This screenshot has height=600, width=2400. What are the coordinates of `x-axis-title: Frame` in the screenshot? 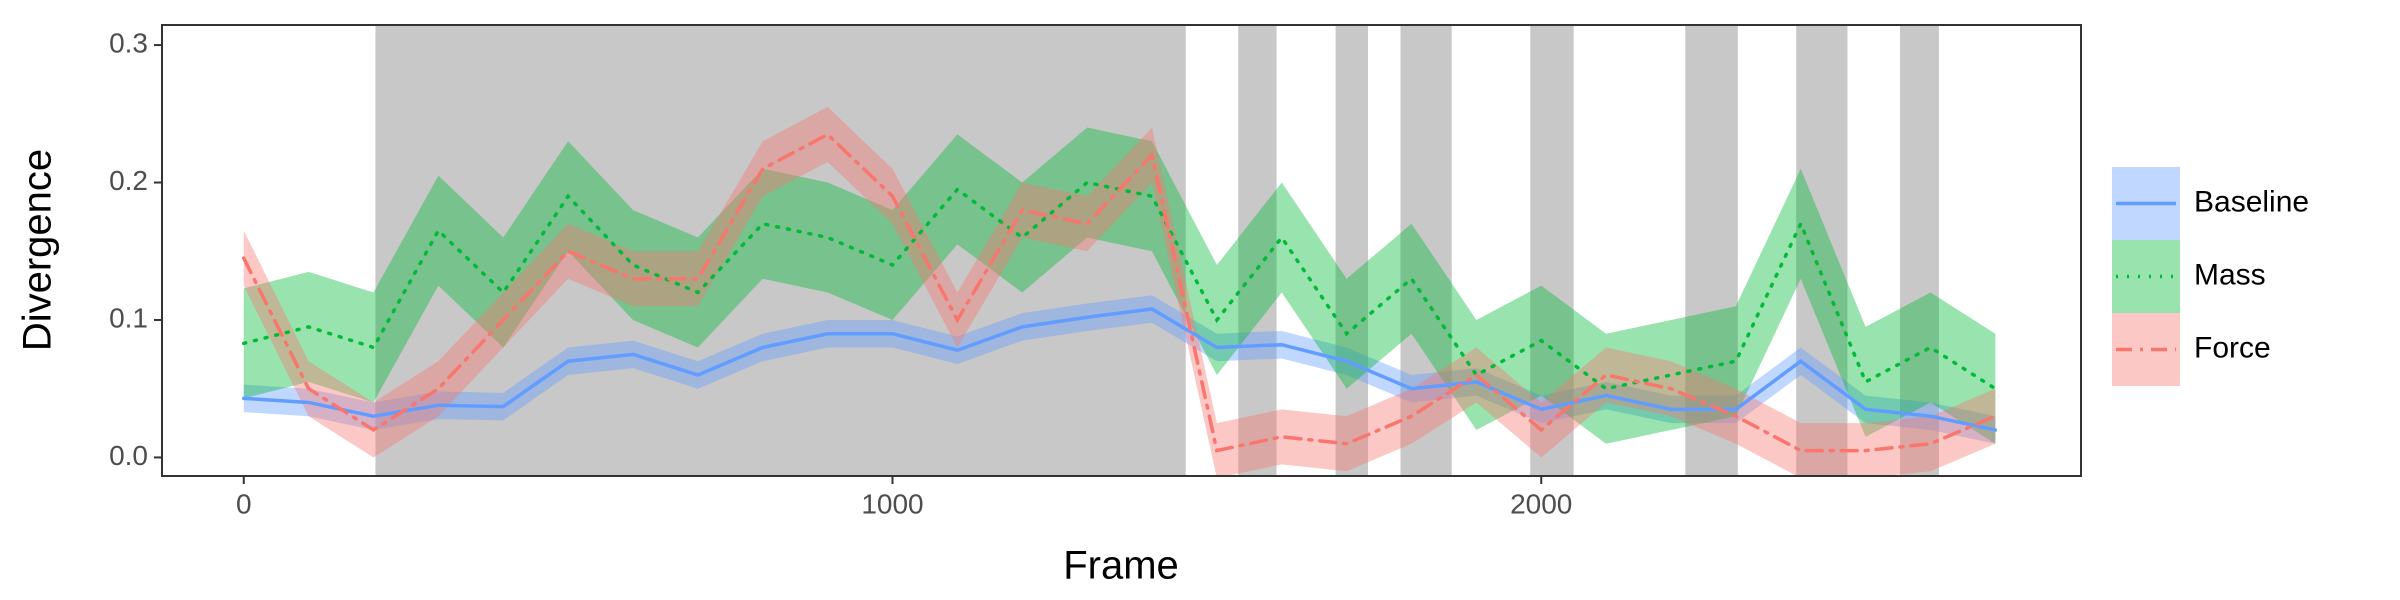 It's located at (1121, 566).